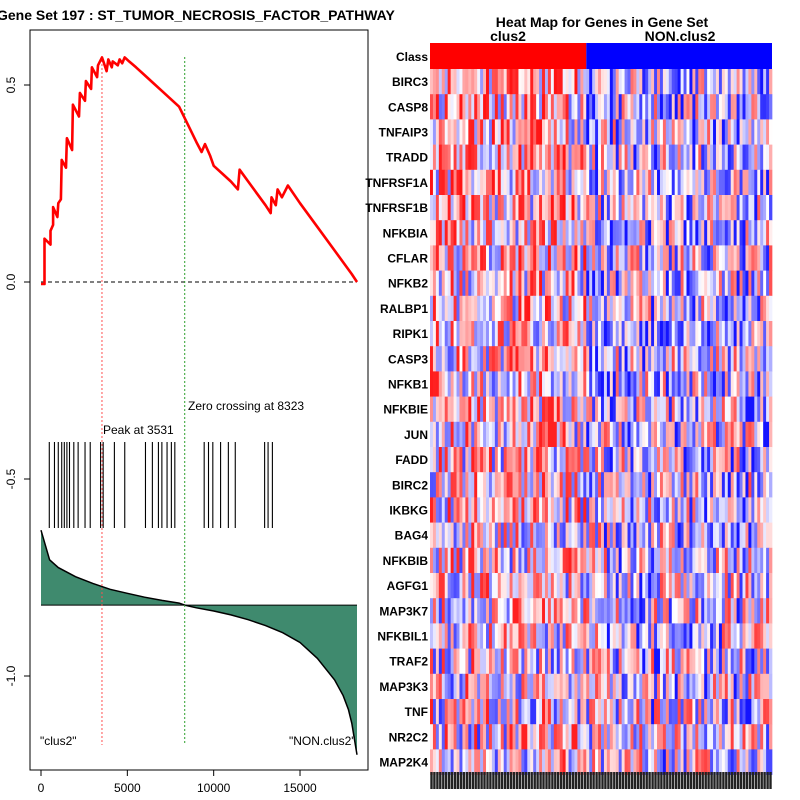 This screenshot has width=800, height=800. I want to click on class-row-label: Class, so click(412, 57).